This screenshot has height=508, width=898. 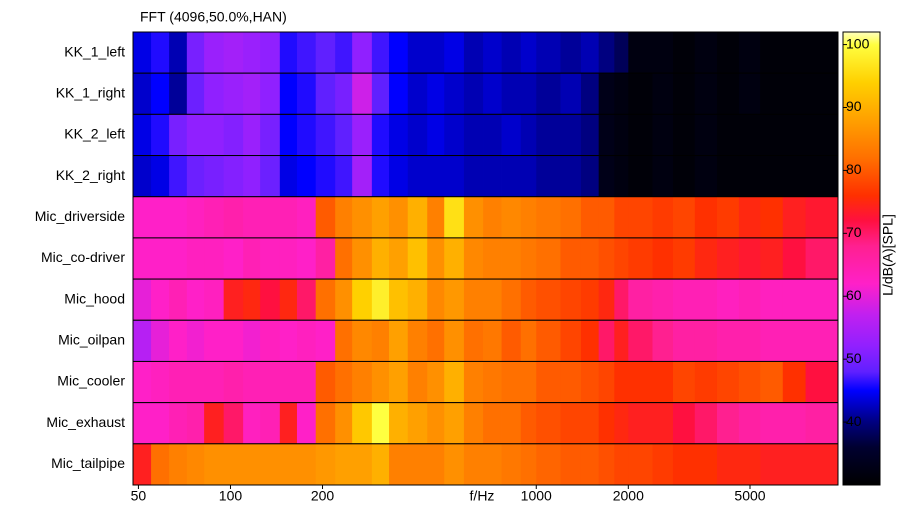 I want to click on x-tick-label: 2000, so click(x=628, y=496).